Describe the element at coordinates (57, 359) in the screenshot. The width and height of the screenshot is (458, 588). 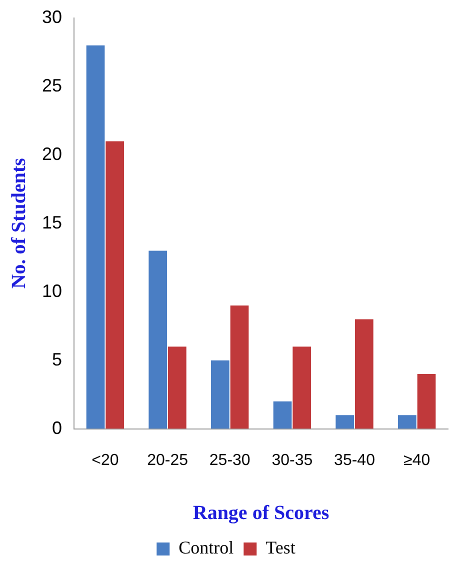
I see `y-tick-label: 5` at that location.